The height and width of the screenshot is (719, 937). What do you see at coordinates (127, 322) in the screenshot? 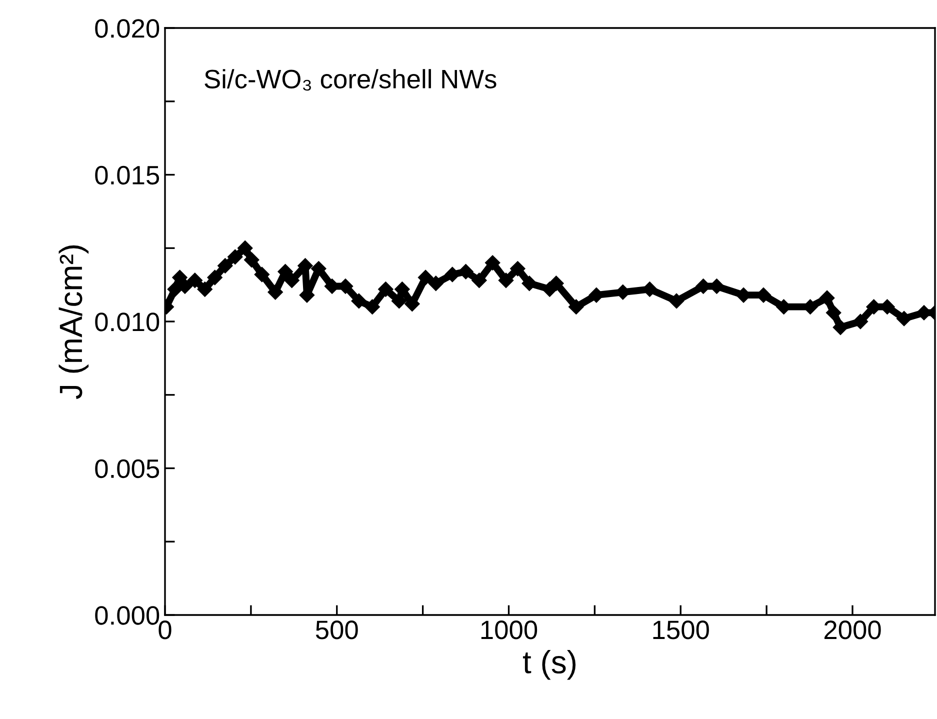
I see `y-tick-label: 0.010` at bounding box center [127, 322].